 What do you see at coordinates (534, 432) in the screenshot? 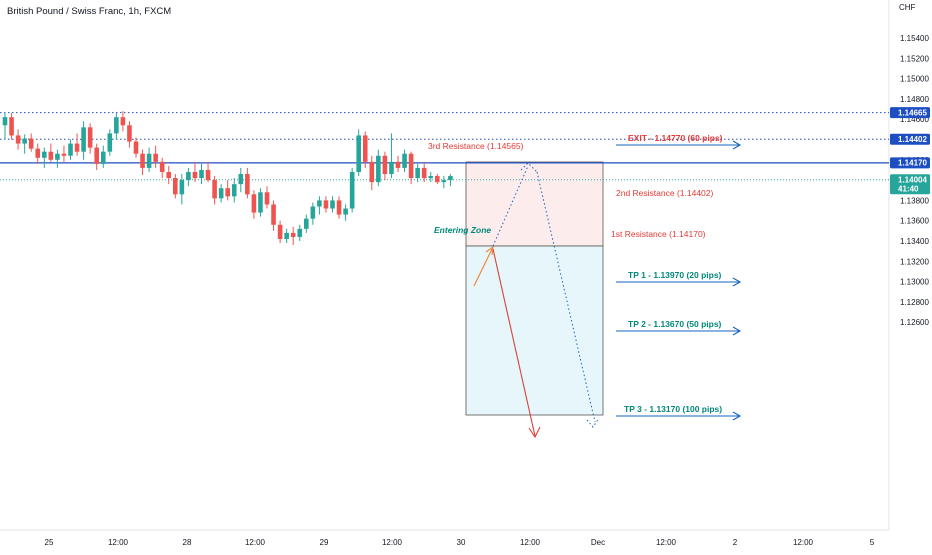
I see `fall-arrow-head` at bounding box center [534, 432].